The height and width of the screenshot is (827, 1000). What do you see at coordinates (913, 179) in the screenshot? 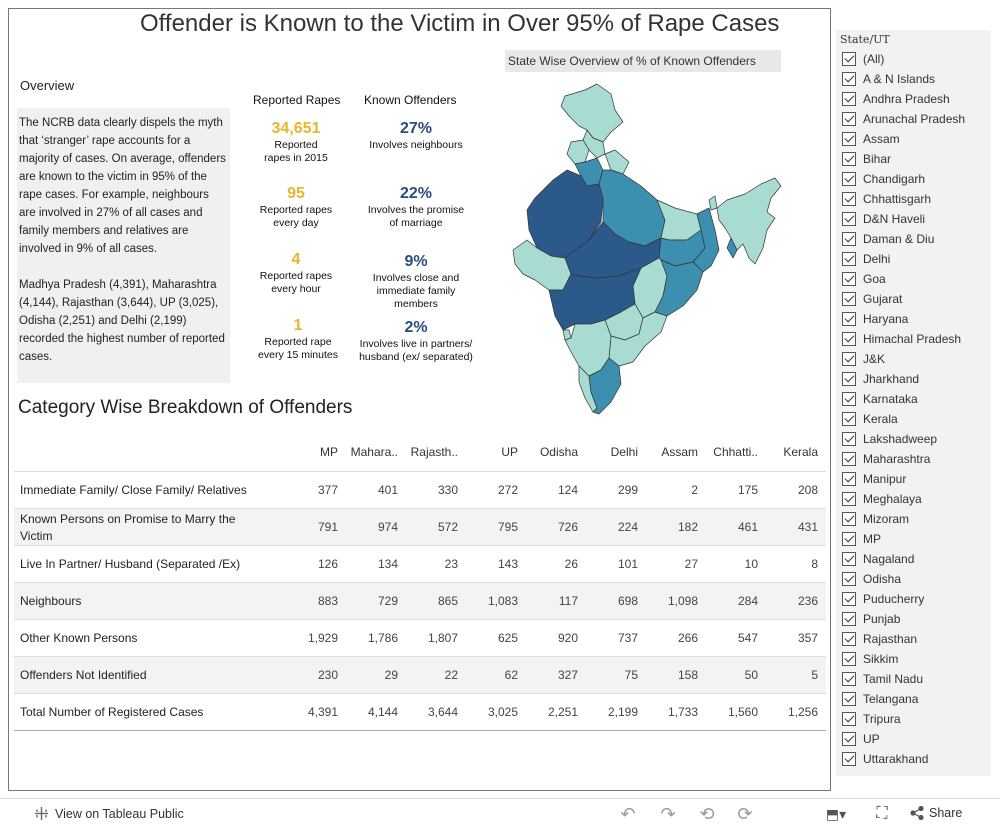
I see `filter-item: Chandigarh` at bounding box center [913, 179].